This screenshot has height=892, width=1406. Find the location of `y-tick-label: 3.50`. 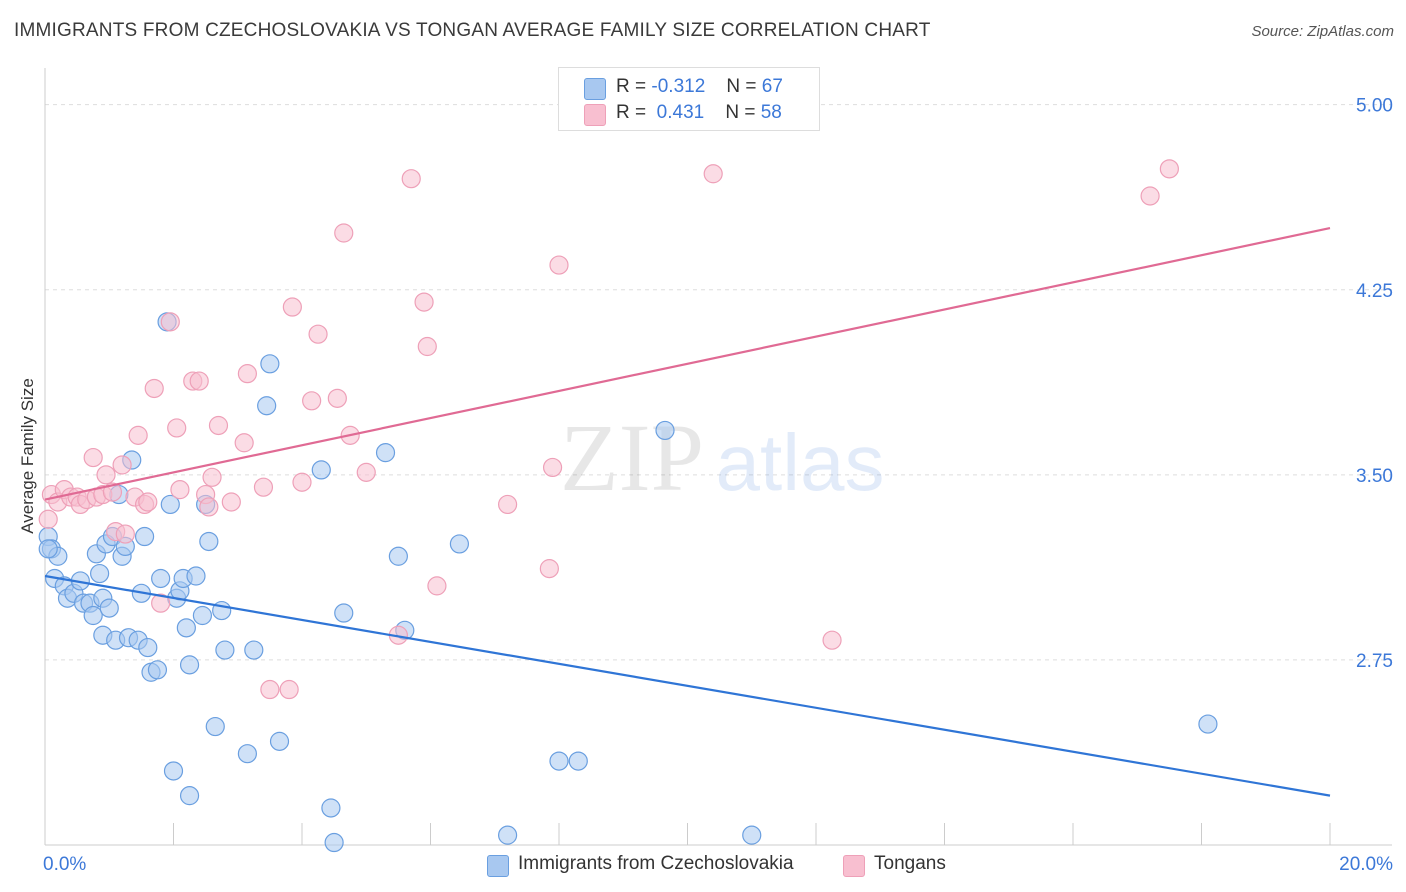

y-tick-label: 3.50 is located at coordinates (1374, 476).